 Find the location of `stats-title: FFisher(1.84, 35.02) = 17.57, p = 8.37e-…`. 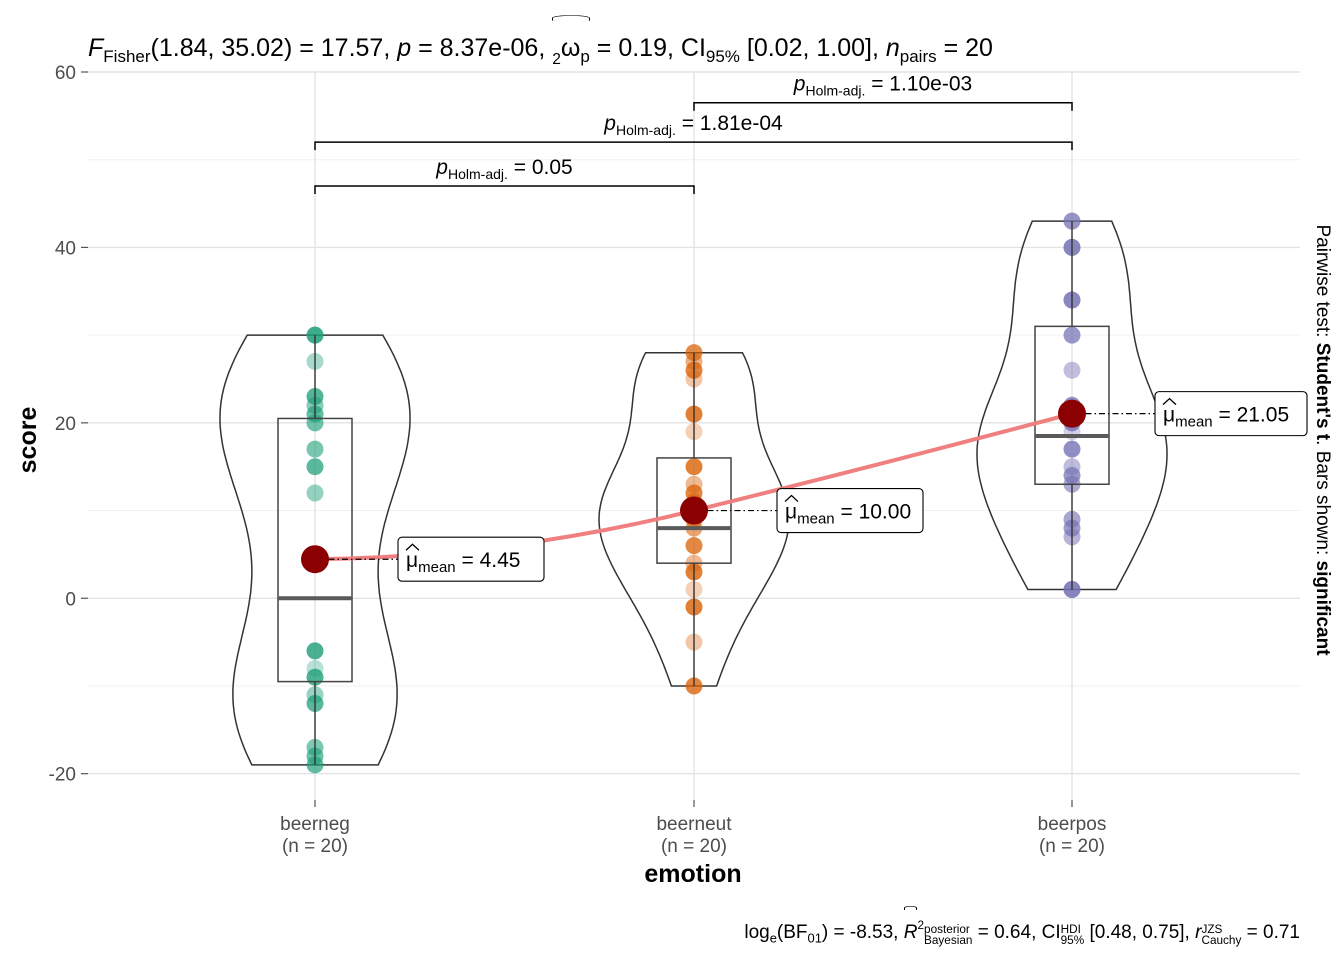

stats-title: FFisher(1.84, 35.02) = 17.57, p = 8.37e-… is located at coordinates (540, 52).